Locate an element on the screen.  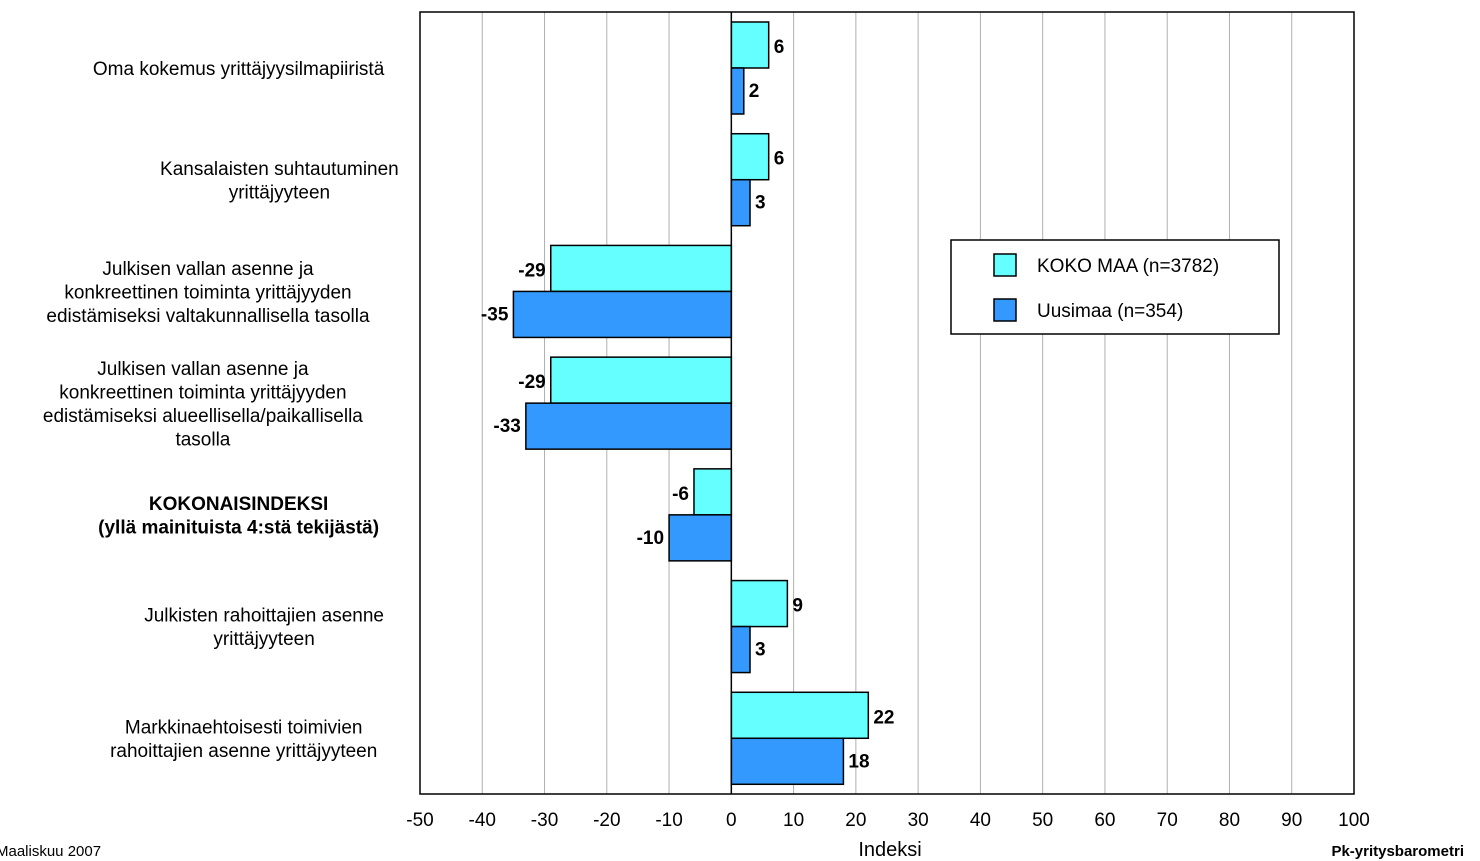
x-tick-label-10: 50 is located at coordinates (1042, 820).